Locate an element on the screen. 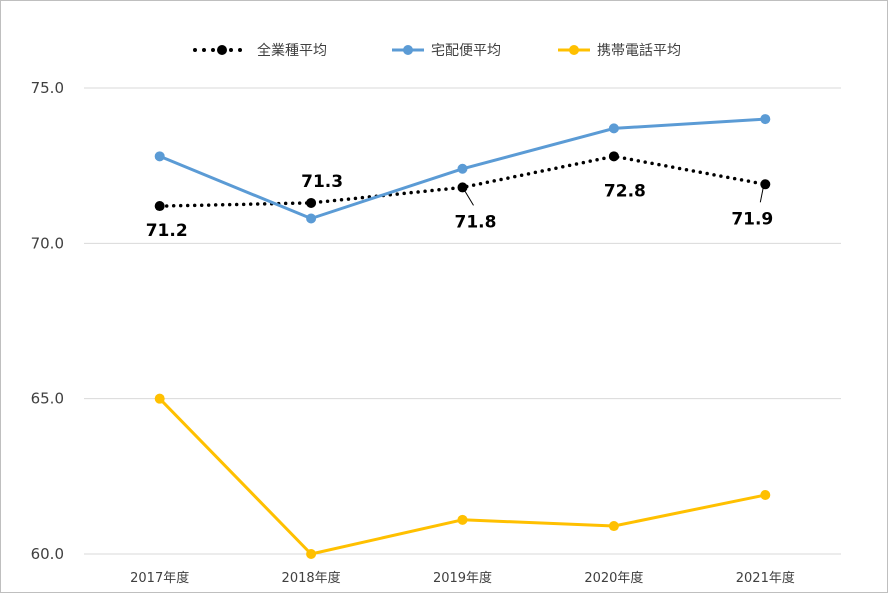  x-tick-label: 2021年度 is located at coordinates (765, 578).